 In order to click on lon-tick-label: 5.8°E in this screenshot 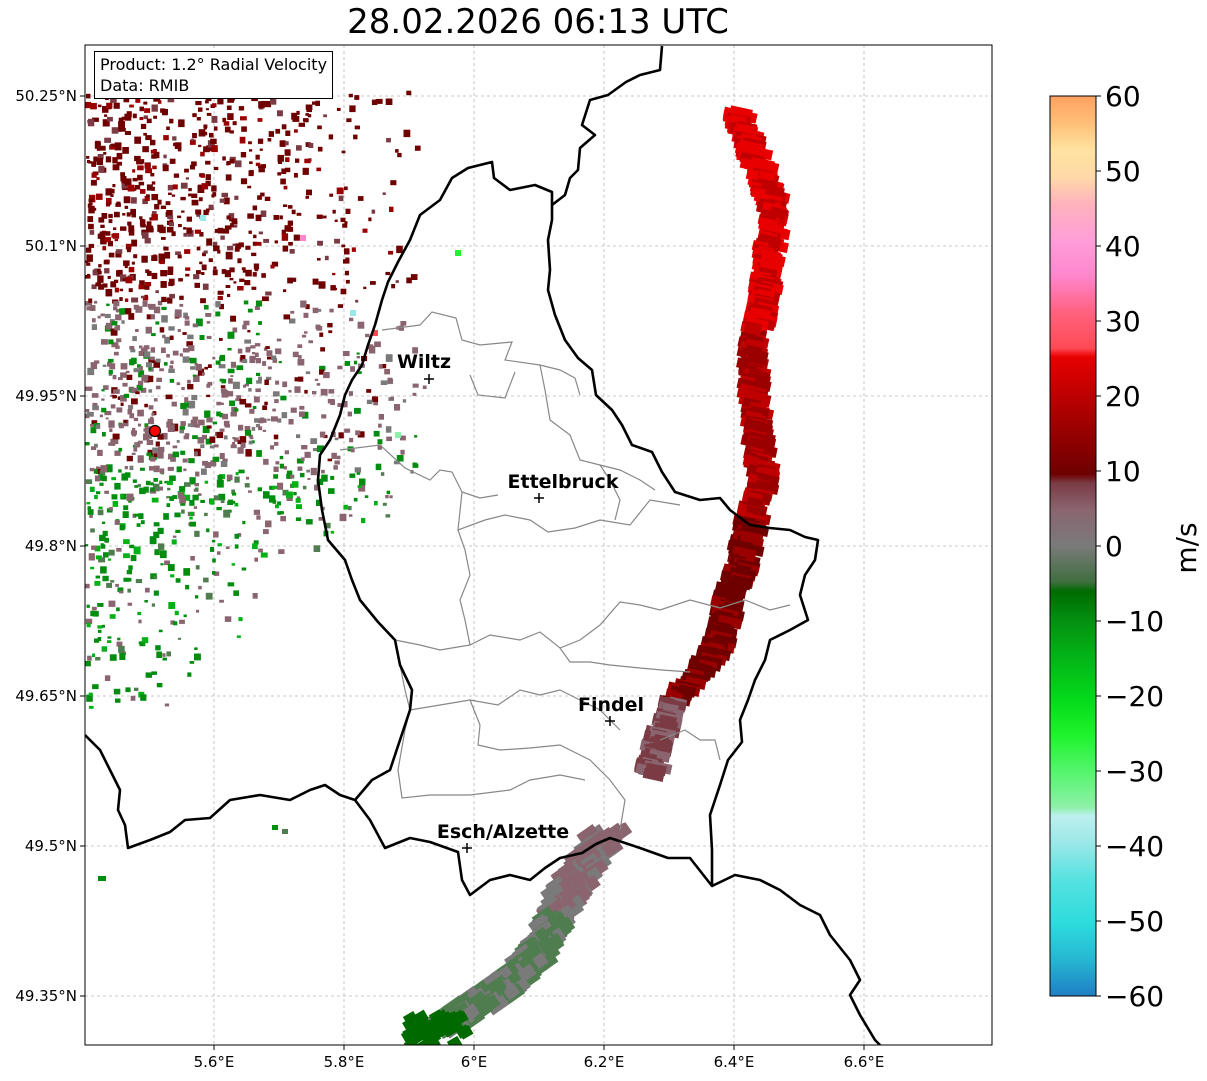, I will do `click(344, 1062)`.